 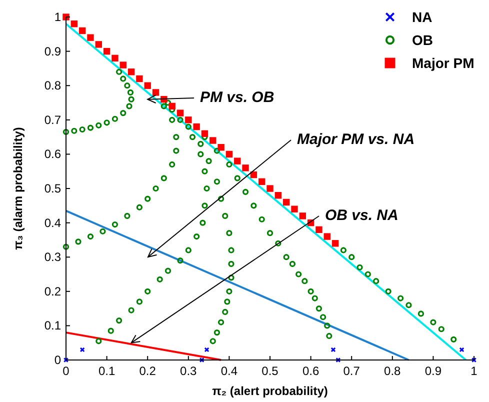 I want to click on x-tick-label: 0.7, so click(x=351, y=371).